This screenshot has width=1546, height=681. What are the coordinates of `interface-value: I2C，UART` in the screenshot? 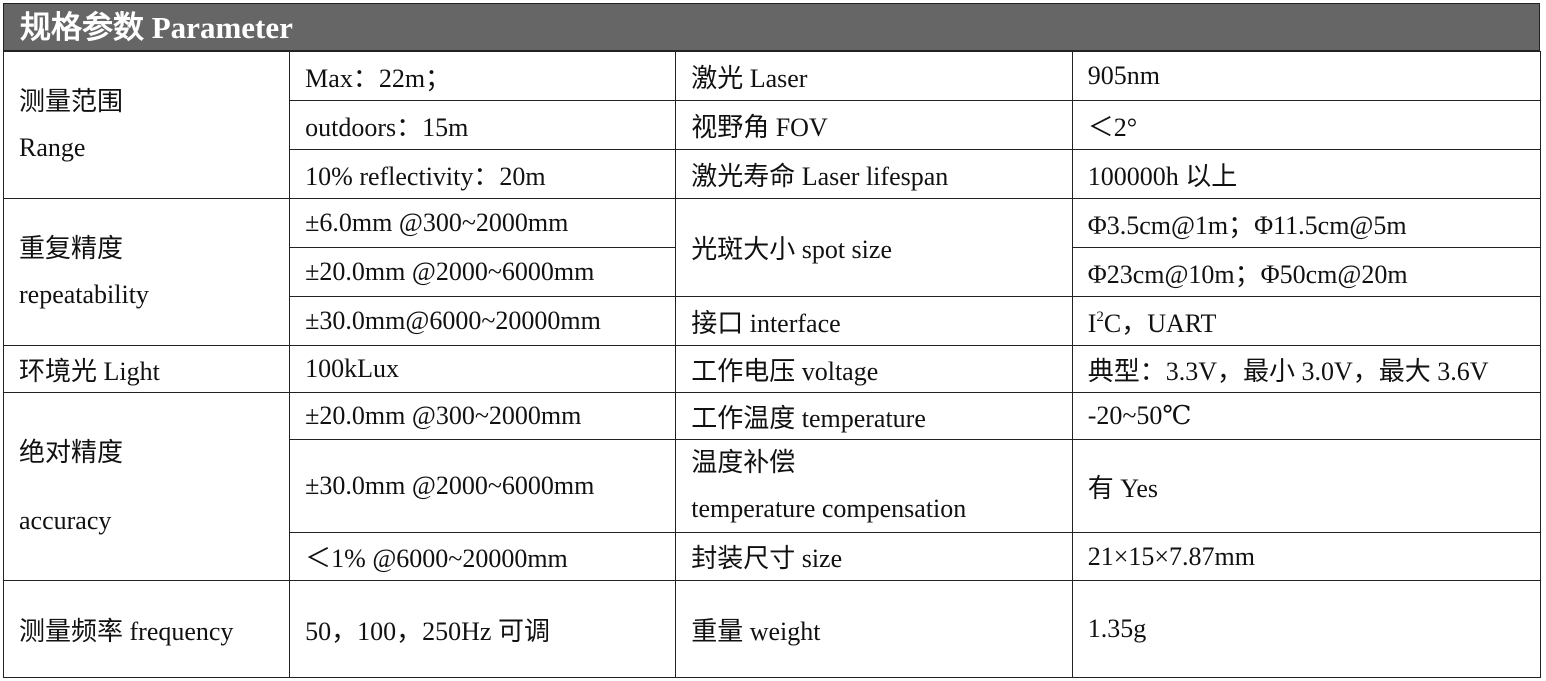 It's located at (1306, 321).